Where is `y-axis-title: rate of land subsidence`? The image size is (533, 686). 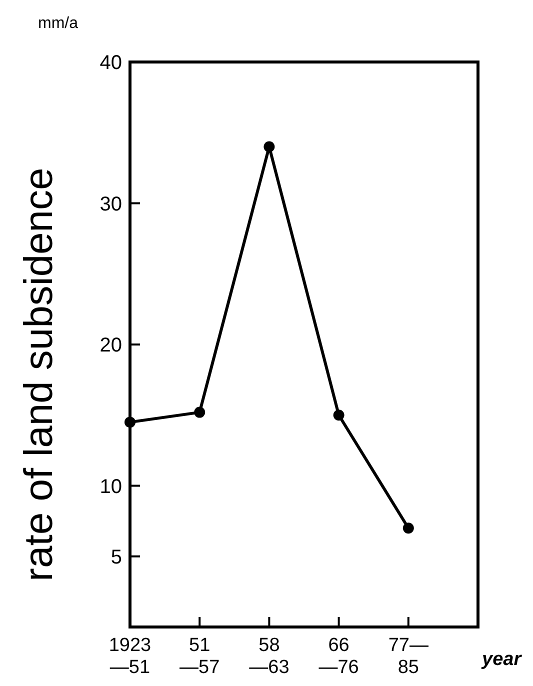
y-axis-title: rate of land subsidence is located at coordinates (39, 375).